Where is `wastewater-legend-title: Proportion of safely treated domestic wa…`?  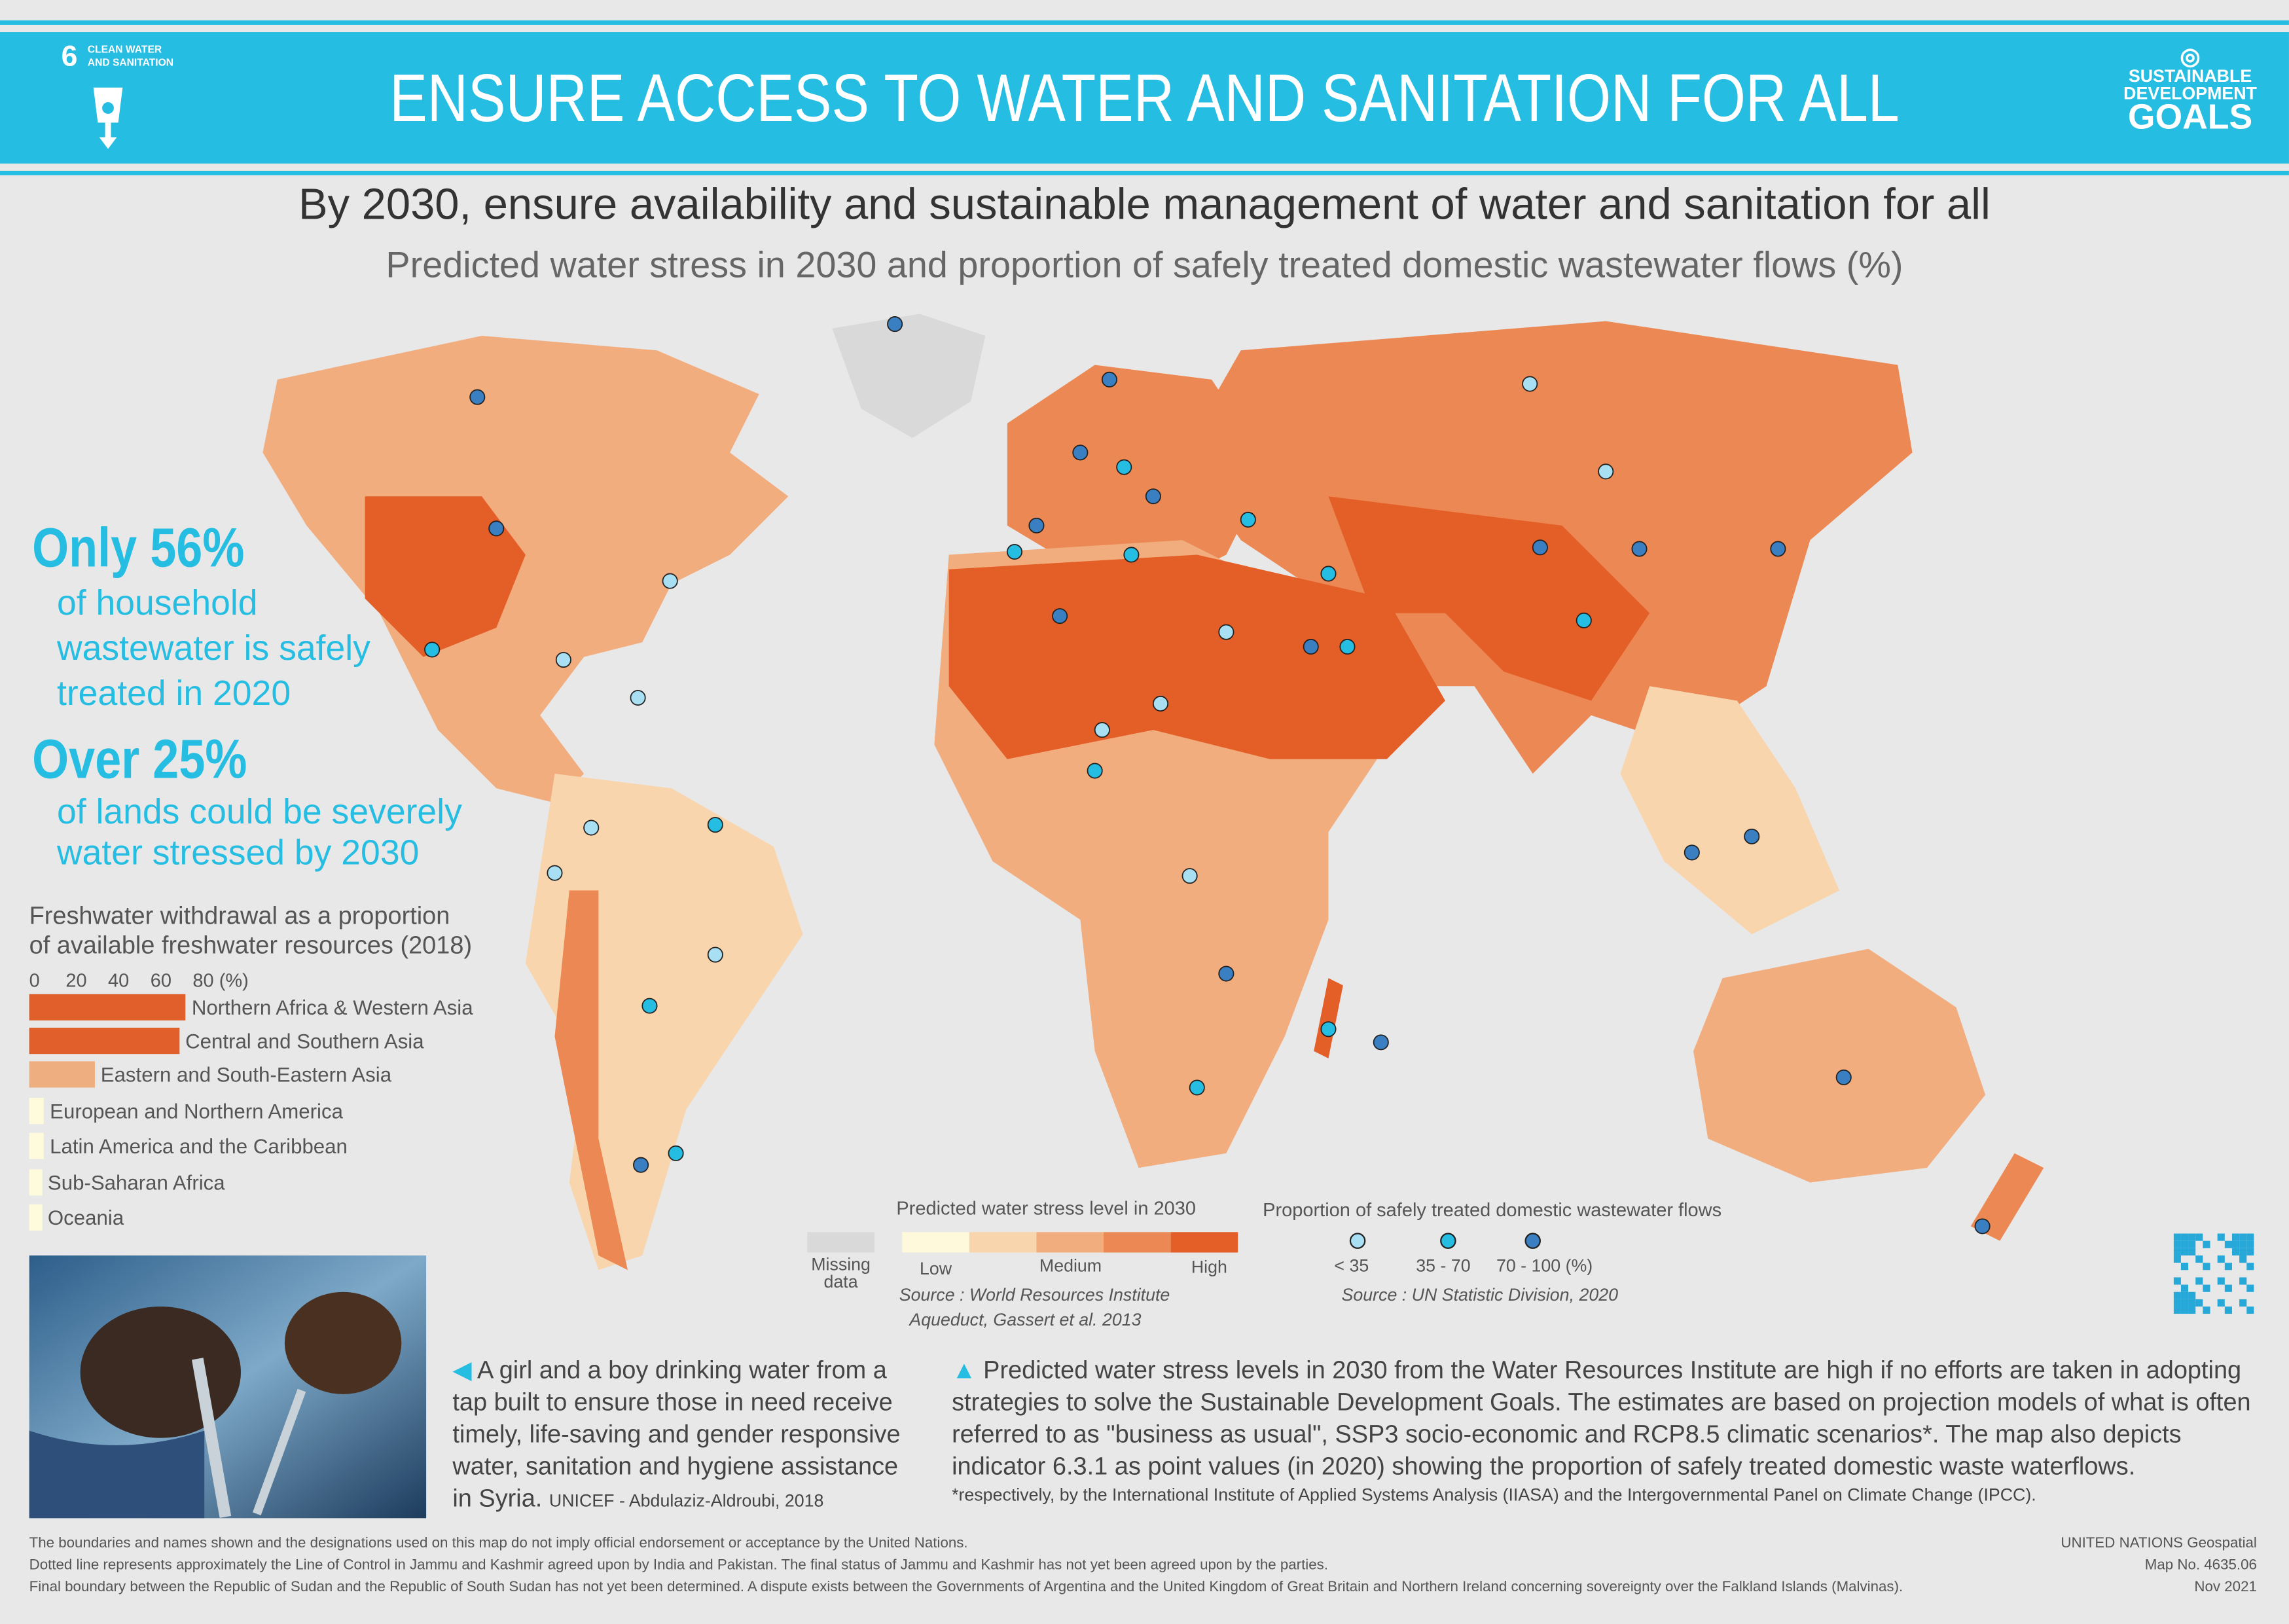 wastewater-legend-title: Proportion of safely treated domestic wa… is located at coordinates (1492, 1209).